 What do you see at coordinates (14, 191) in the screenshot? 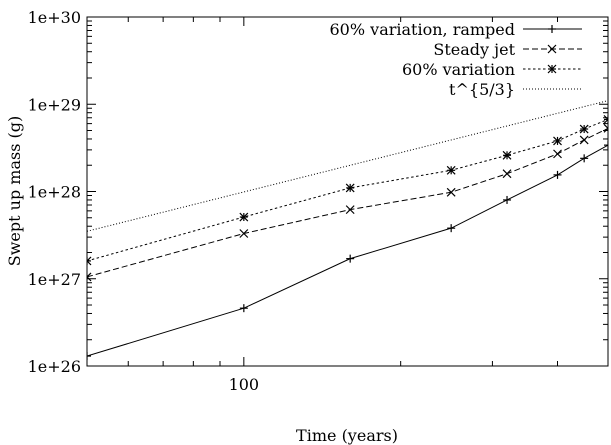
I see `y-axis-label: Swept up mass (g)` at bounding box center [14, 191].